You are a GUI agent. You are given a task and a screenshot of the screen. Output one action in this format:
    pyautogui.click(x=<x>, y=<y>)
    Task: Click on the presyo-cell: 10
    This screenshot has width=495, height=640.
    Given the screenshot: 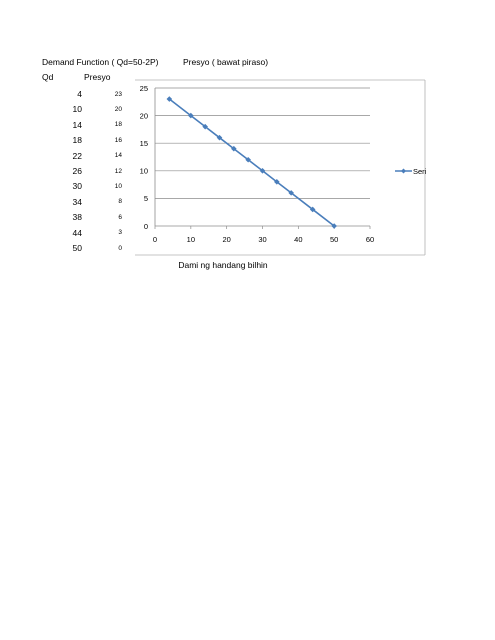 What is the action you would take?
    pyautogui.click(x=118, y=186)
    